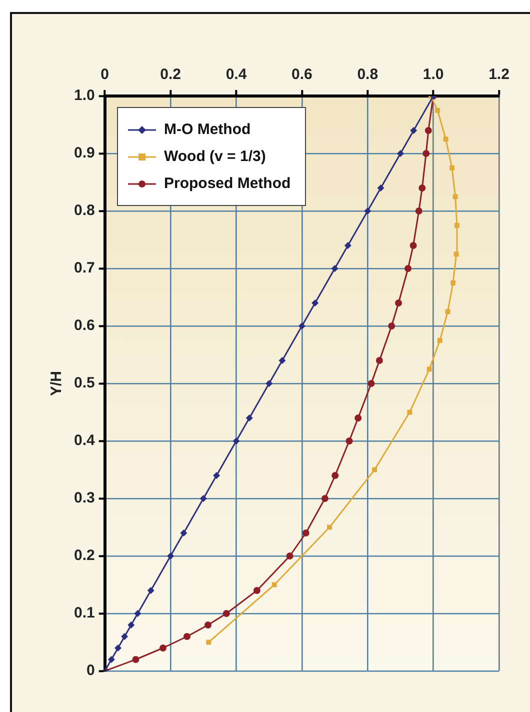 Image resolution: width=530 pixels, height=712 pixels. I want to click on x-tick-label: 0.2, so click(170, 75).